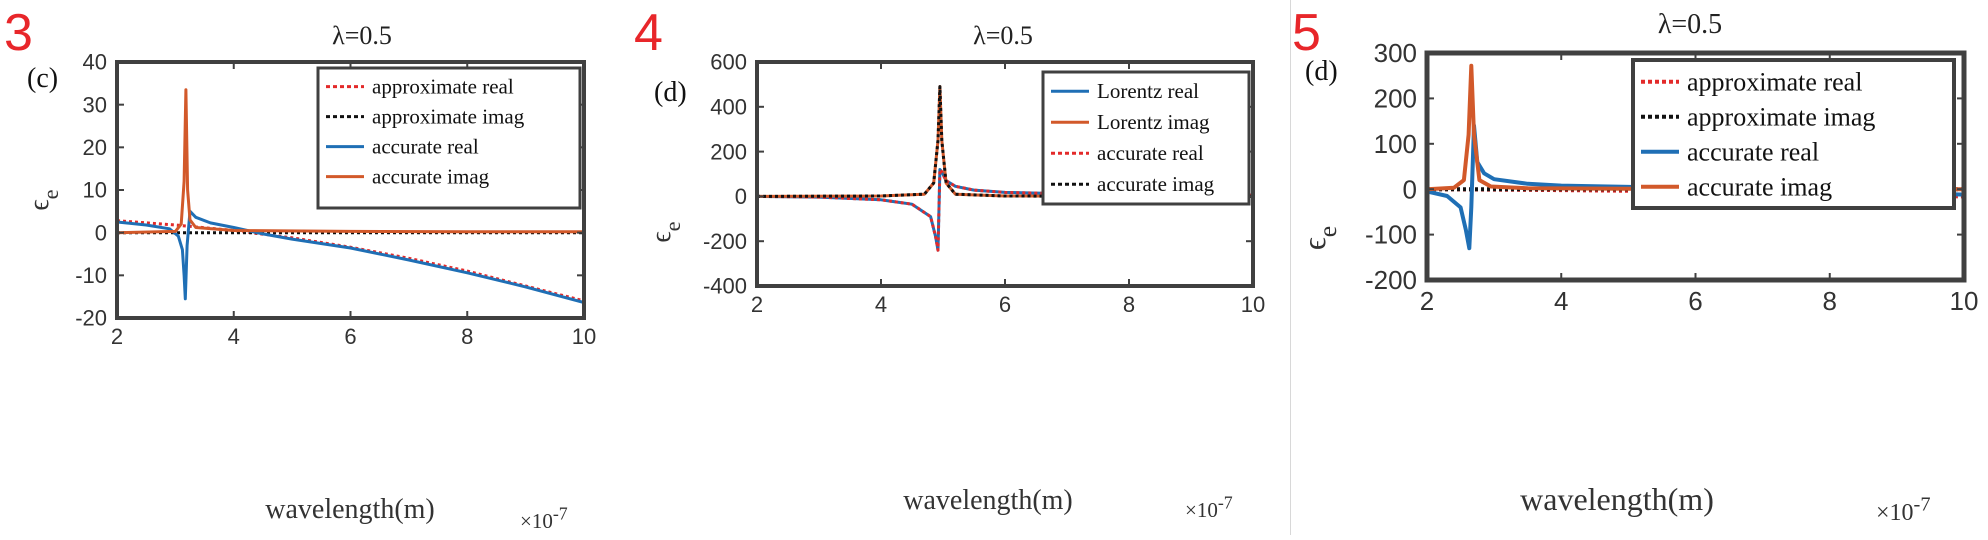  What do you see at coordinates (18, 33) in the screenshot?
I see `panel-number: 3` at bounding box center [18, 33].